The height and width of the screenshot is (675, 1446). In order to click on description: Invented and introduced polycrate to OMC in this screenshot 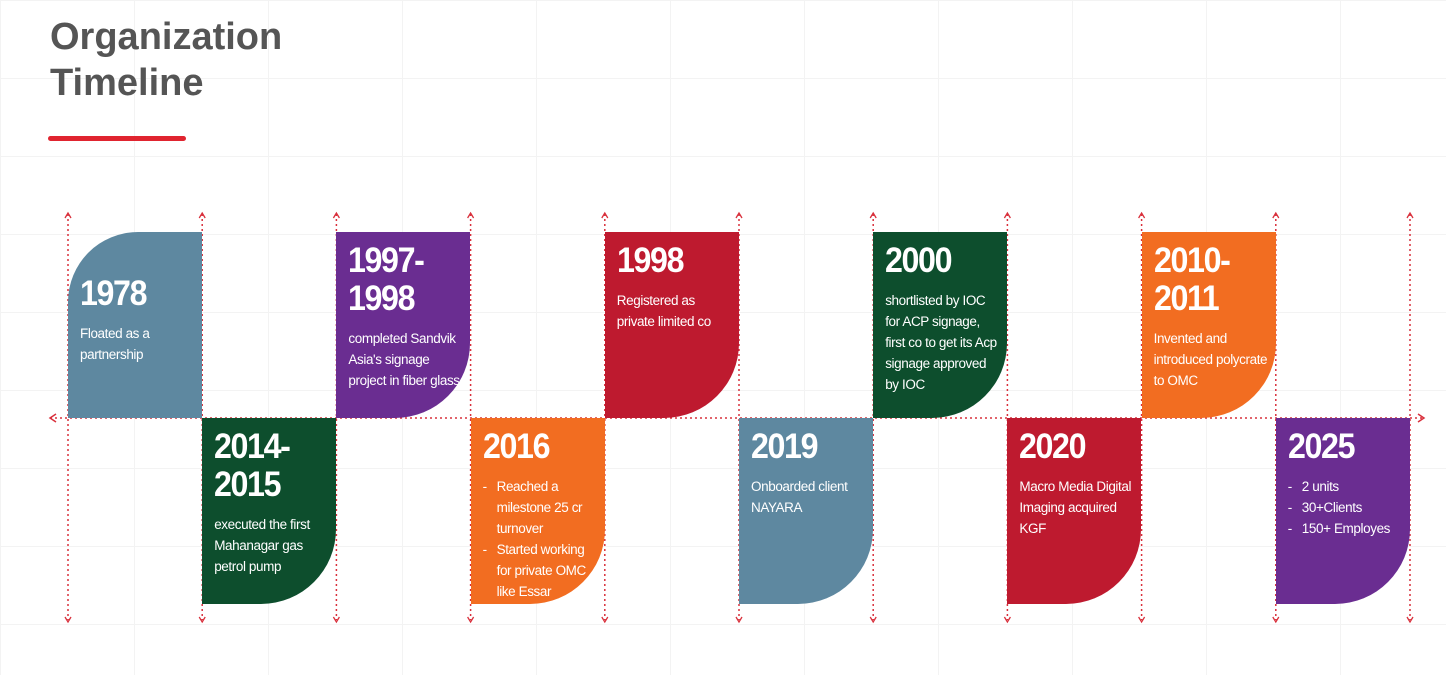, I will do `click(1210, 359)`.